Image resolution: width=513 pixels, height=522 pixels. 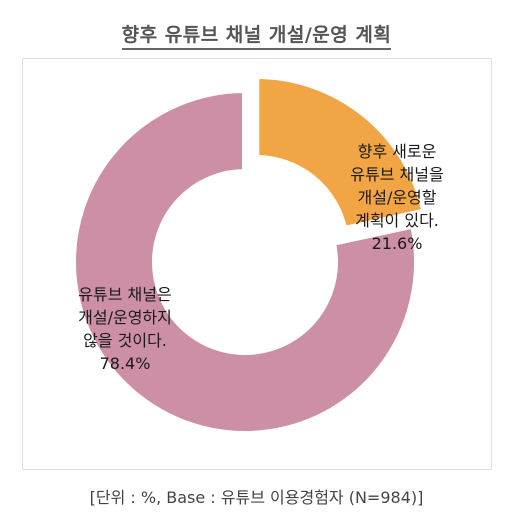 What do you see at coordinates (397, 243) in the screenshot?
I see `slice-value-plan: 21.6%` at bounding box center [397, 243].